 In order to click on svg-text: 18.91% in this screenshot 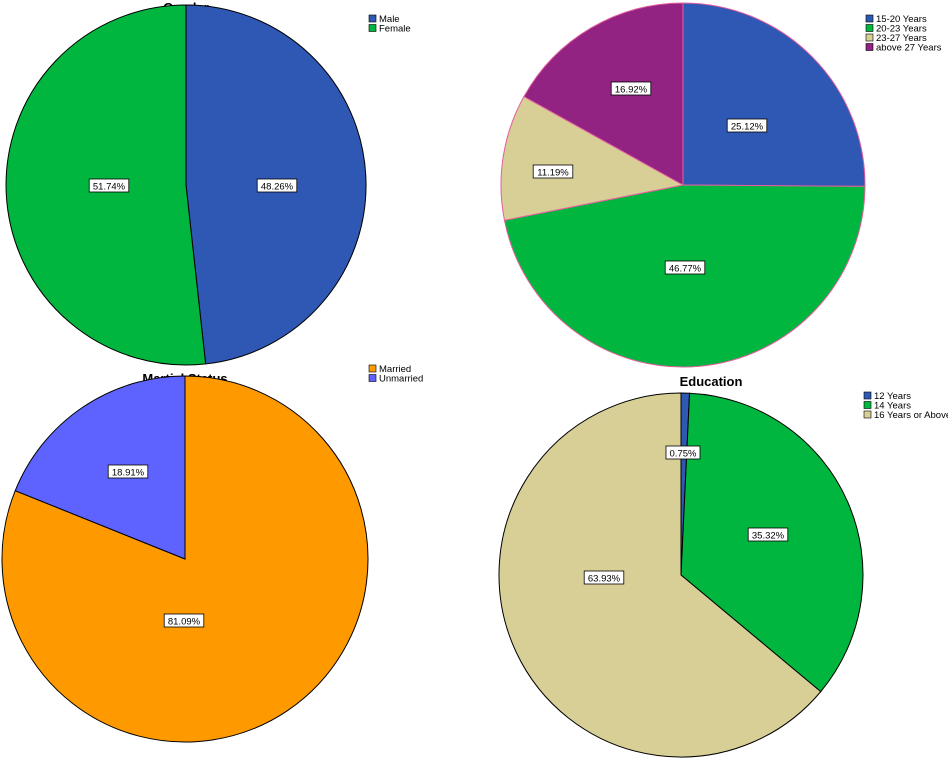, I will do `click(128, 473)`.